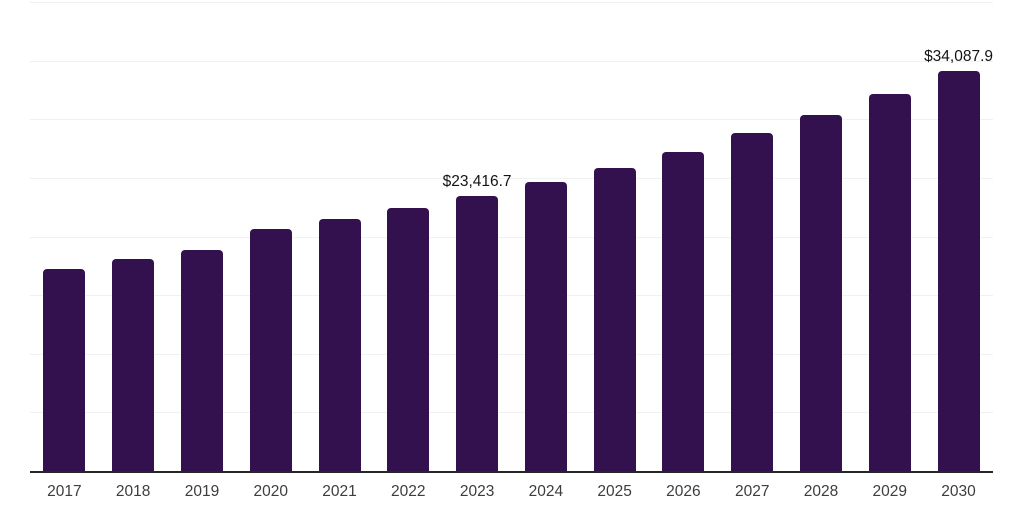 This screenshot has width=1024, height=512. Describe the element at coordinates (133, 491) in the screenshot. I see `x-tick-2018: 2018` at that location.